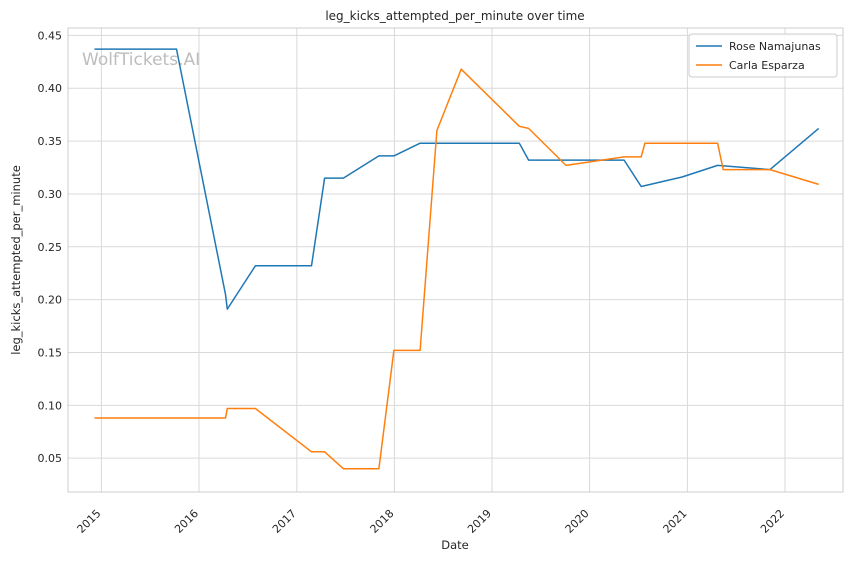 This screenshot has width=852, height=561. Describe the element at coordinates (50, 194) in the screenshot. I see `y-tick-label: 0.30` at that location.